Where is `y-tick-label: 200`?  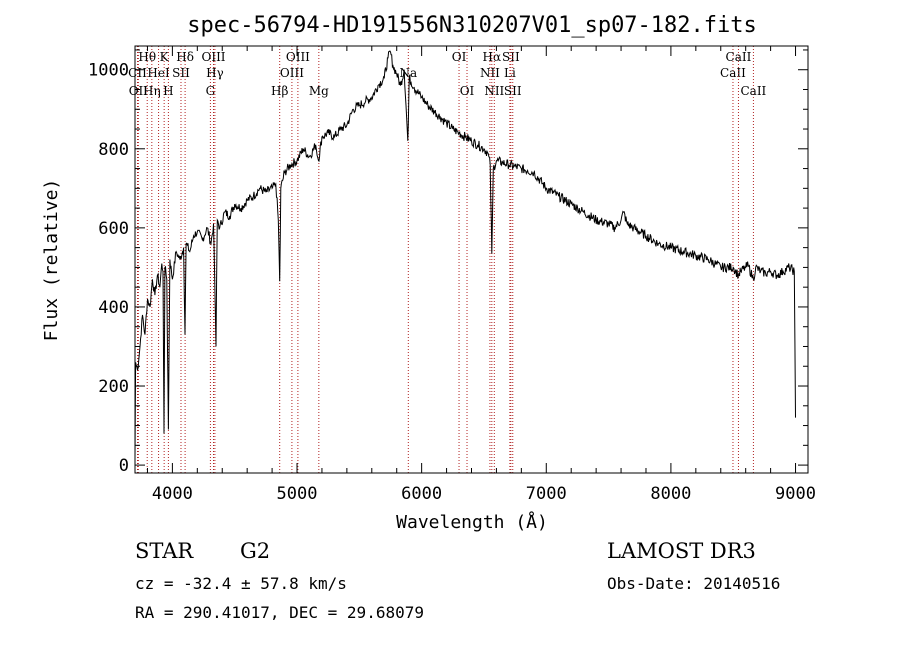 y-tick-label: 200 is located at coordinates (113, 387).